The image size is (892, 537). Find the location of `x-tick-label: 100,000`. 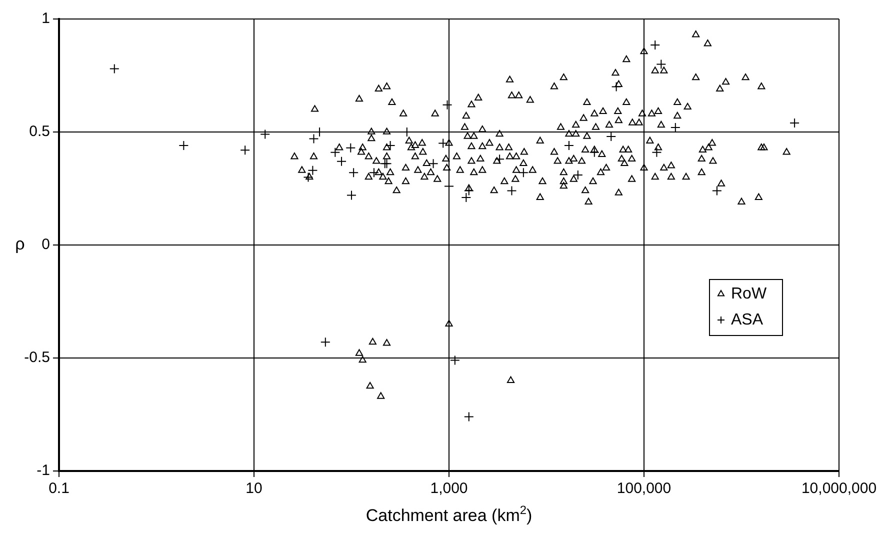

x-tick-label: 100,000 is located at coordinates (644, 489).